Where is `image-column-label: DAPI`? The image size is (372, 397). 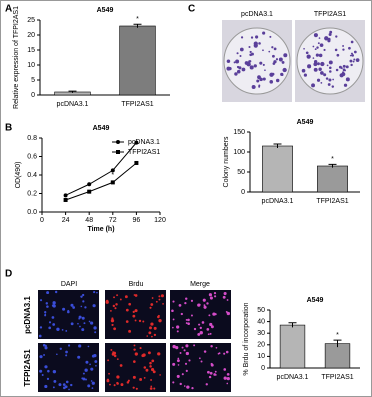 image-column-label: DAPI is located at coordinates (69, 284).